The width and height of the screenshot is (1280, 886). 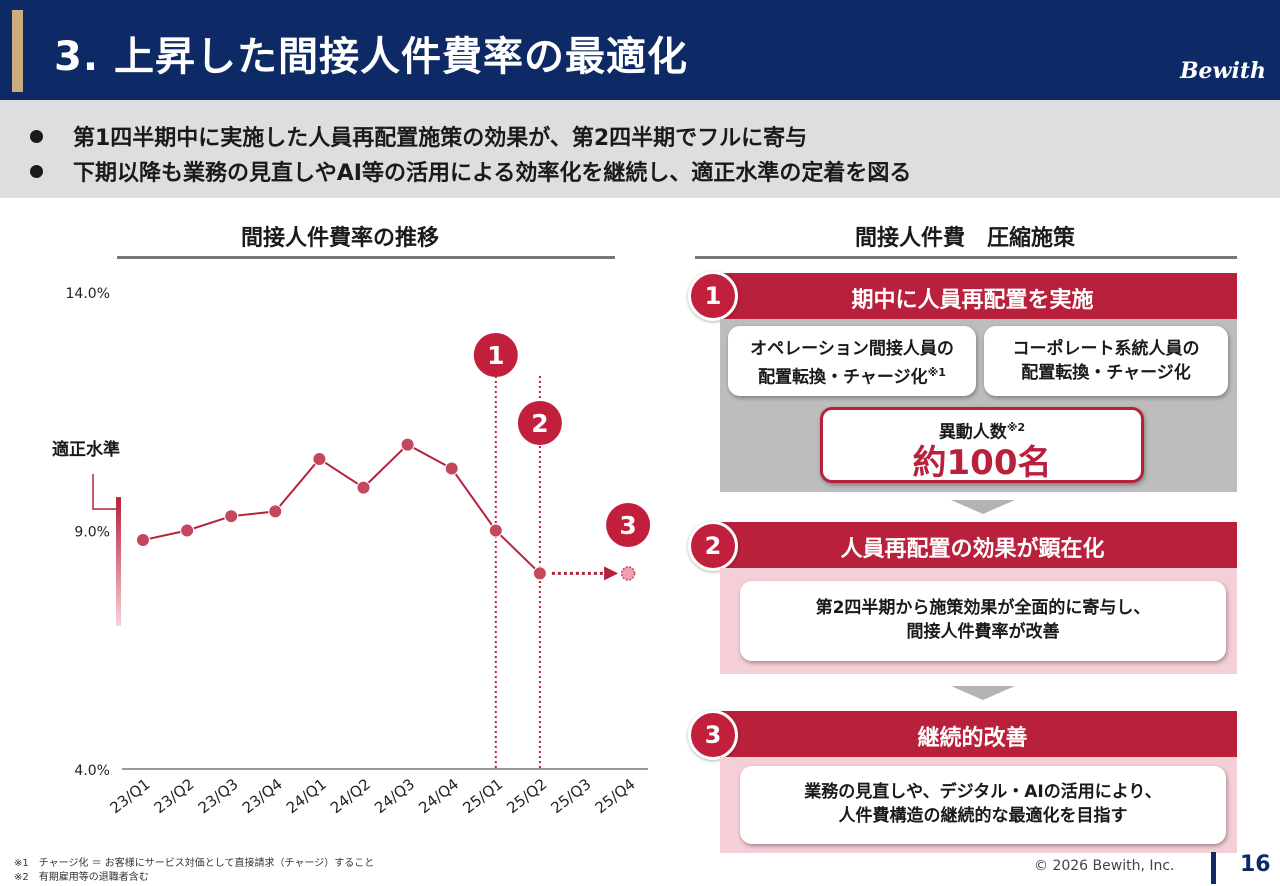 I want to click on x-tick-label: 23/Q3, so click(x=218, y=796).